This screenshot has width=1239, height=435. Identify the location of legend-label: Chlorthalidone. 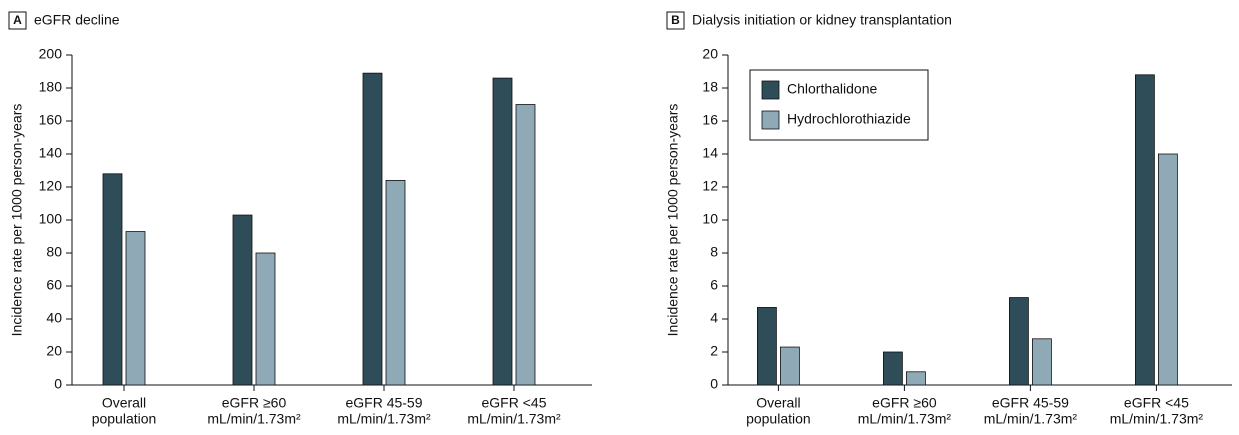
(832, 89).